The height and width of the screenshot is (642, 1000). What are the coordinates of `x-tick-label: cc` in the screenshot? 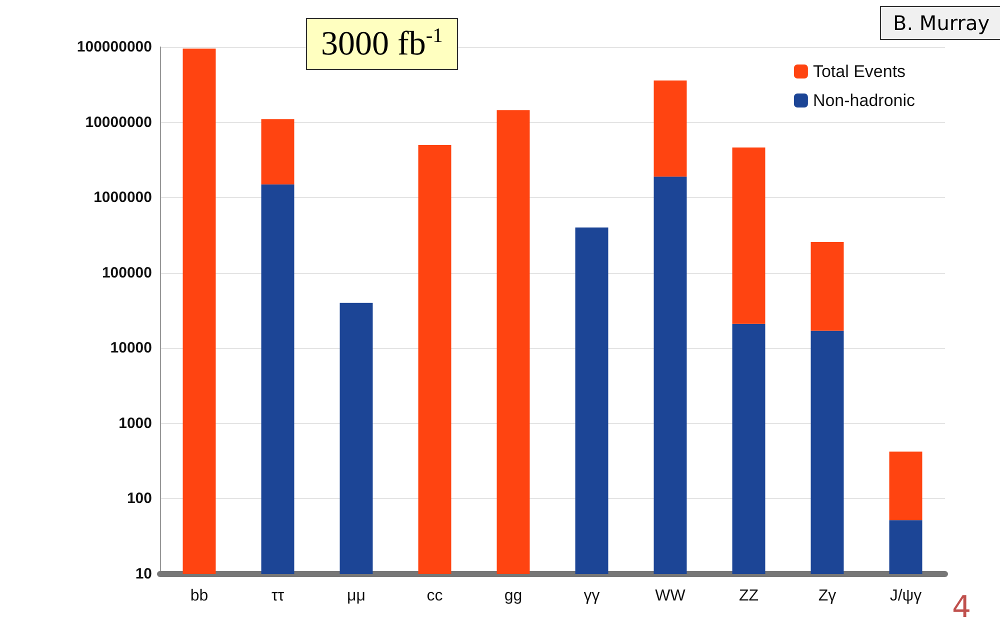 It's located at (434, 596).